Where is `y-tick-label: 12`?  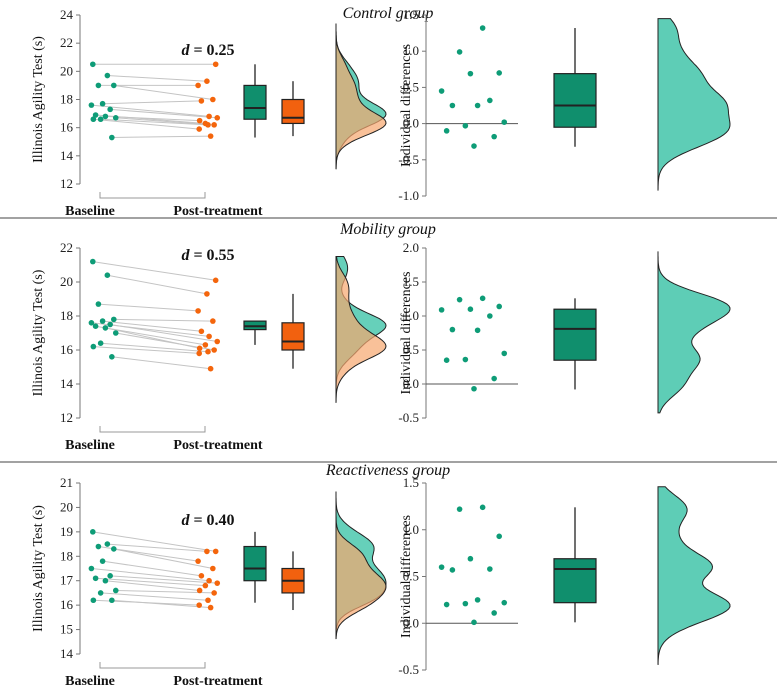 y-tick-label: 12 is located at coordinates (66, 417).